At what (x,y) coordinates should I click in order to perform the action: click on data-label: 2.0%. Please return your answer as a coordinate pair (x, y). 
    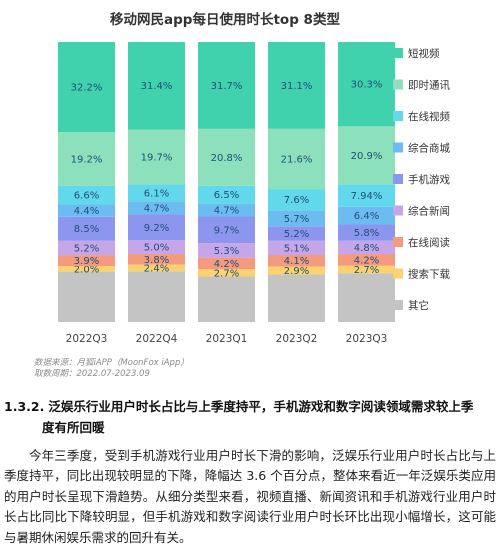
    Looking at the image, I should click on (86, 269).